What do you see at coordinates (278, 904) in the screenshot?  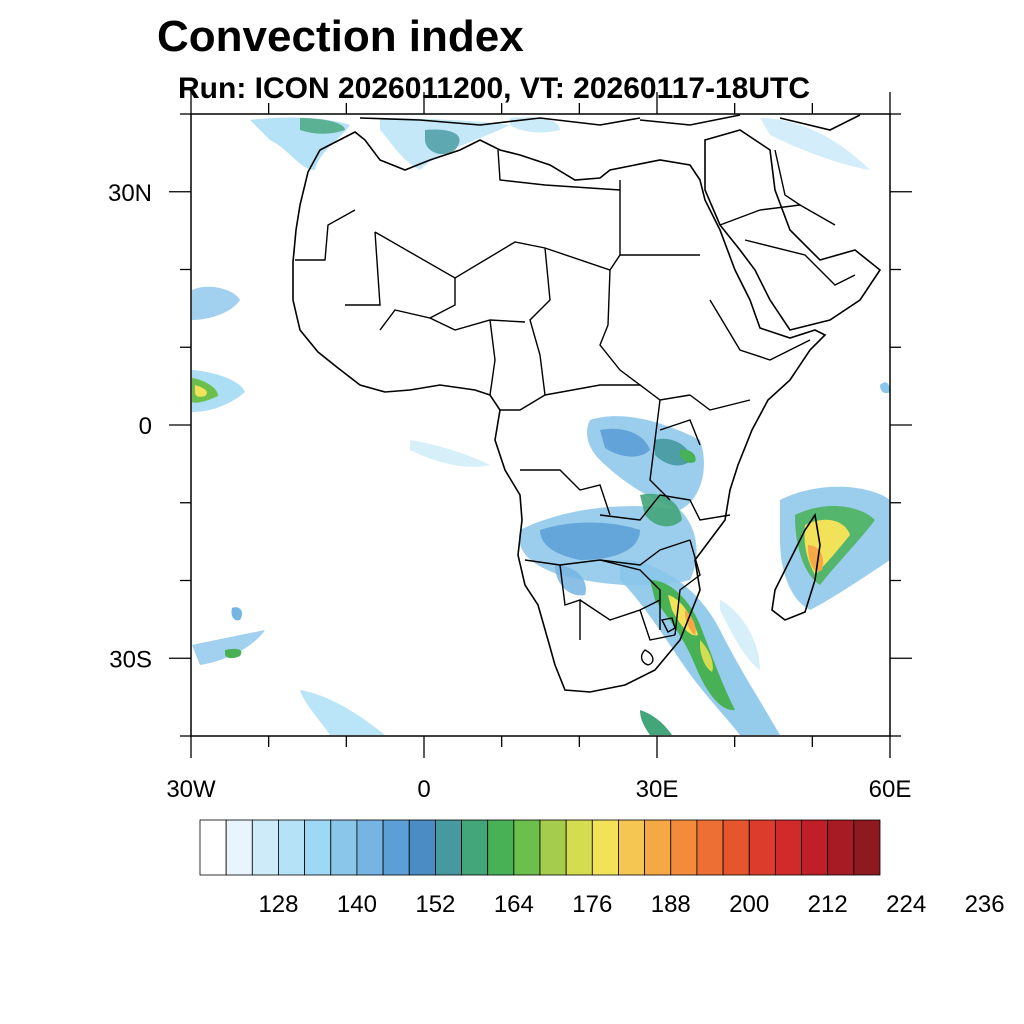 I see `colorbar-label: 128` at bounding box center [278, 904].